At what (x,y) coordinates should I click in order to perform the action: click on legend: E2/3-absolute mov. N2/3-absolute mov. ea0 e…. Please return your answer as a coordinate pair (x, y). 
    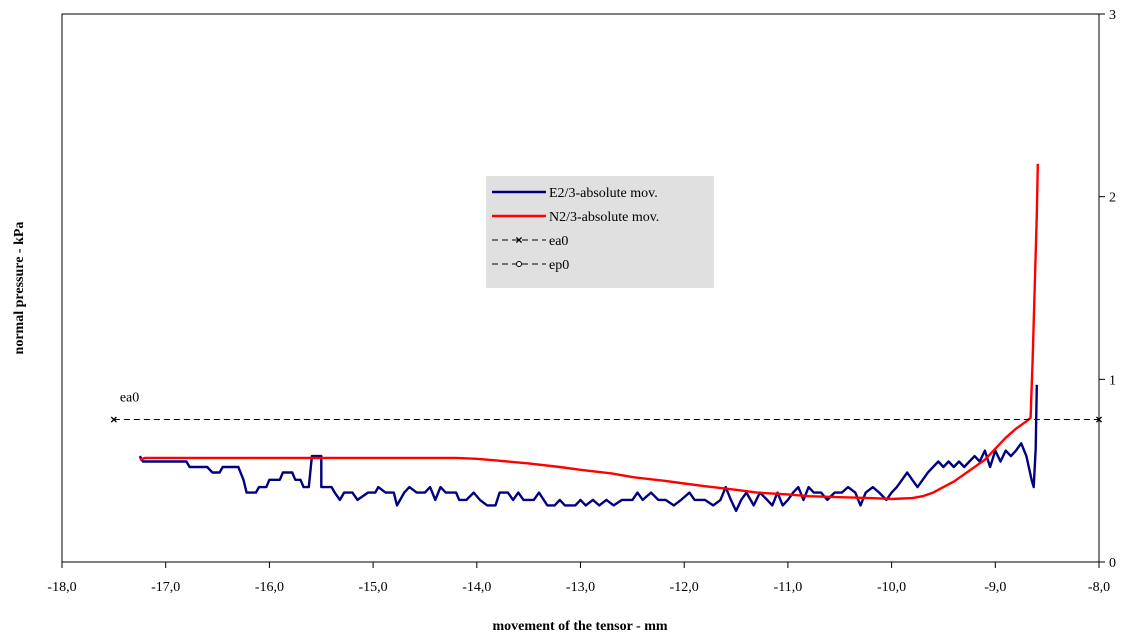
    Looking at the image, I should click on (600, 232).